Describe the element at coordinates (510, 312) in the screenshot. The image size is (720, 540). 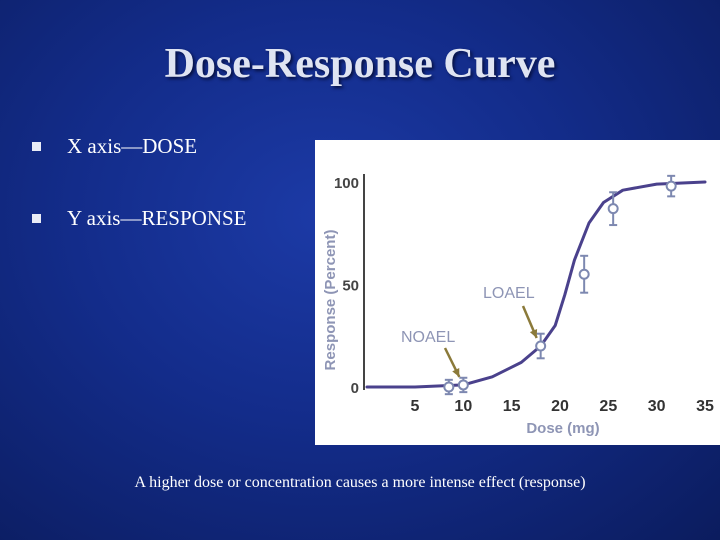
I see `annotation: LOAEL` at that location.